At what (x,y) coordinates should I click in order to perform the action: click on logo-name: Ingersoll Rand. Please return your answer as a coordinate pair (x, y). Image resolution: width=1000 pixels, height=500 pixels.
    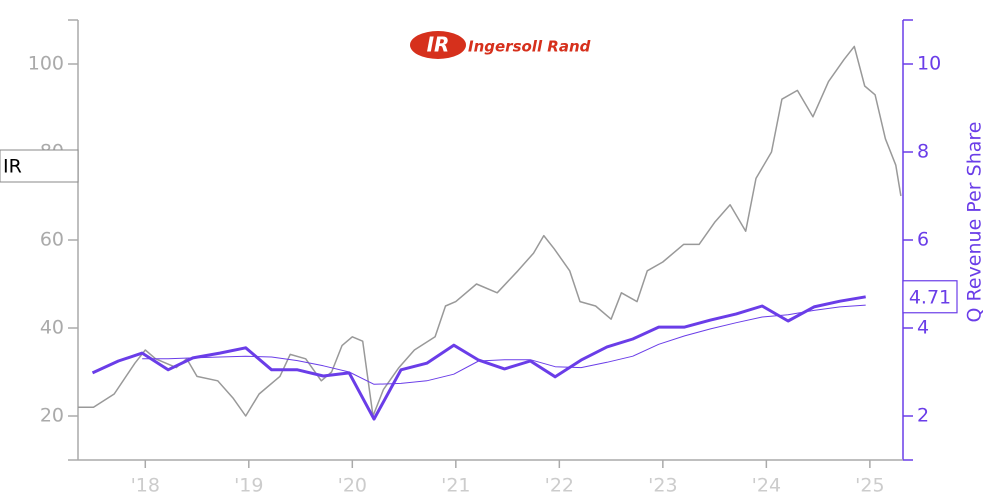
    Looking at the image, I should click on (529, 47).